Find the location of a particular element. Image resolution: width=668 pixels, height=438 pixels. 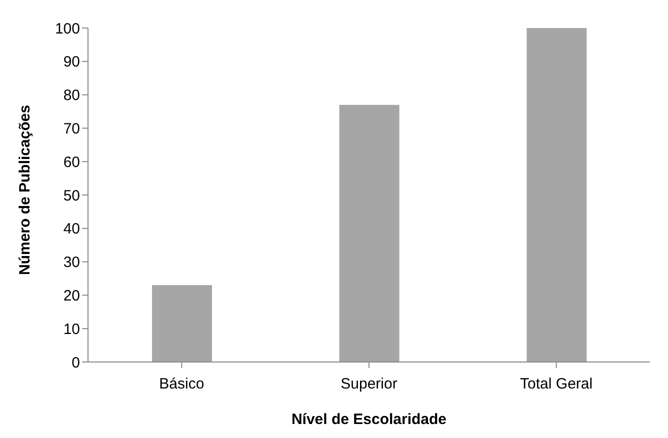

y-tick-label: 70 is located at coordinates (71, 129).